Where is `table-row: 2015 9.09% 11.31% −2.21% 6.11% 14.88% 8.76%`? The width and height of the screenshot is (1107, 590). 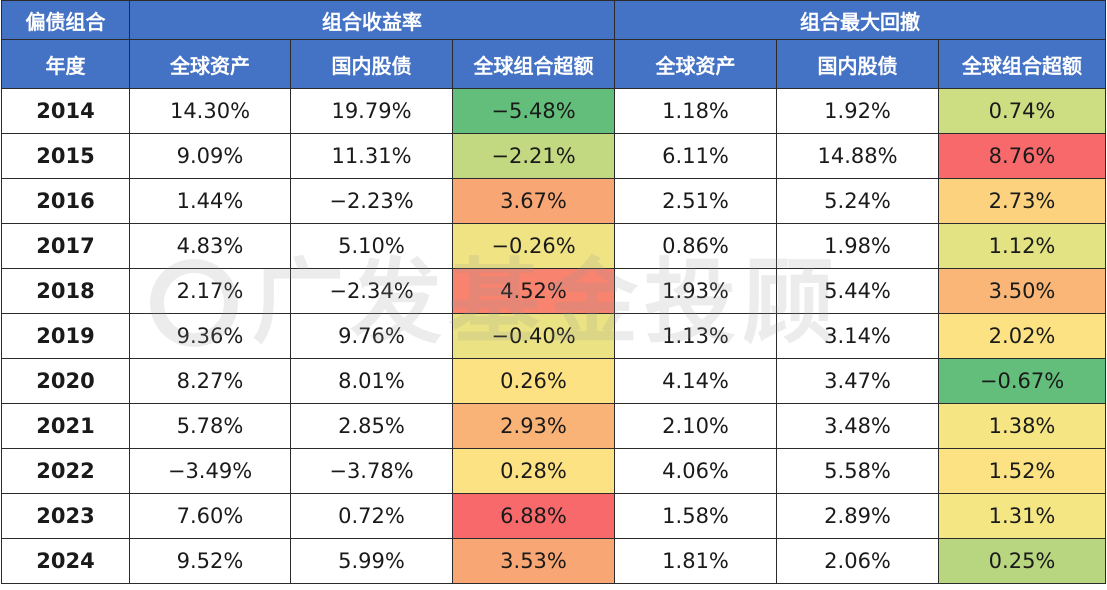 table-row: 2015 9.09% 11.31% −2.21% 6.11% 14.88% 8.76% is located at coordinates (554, 156).